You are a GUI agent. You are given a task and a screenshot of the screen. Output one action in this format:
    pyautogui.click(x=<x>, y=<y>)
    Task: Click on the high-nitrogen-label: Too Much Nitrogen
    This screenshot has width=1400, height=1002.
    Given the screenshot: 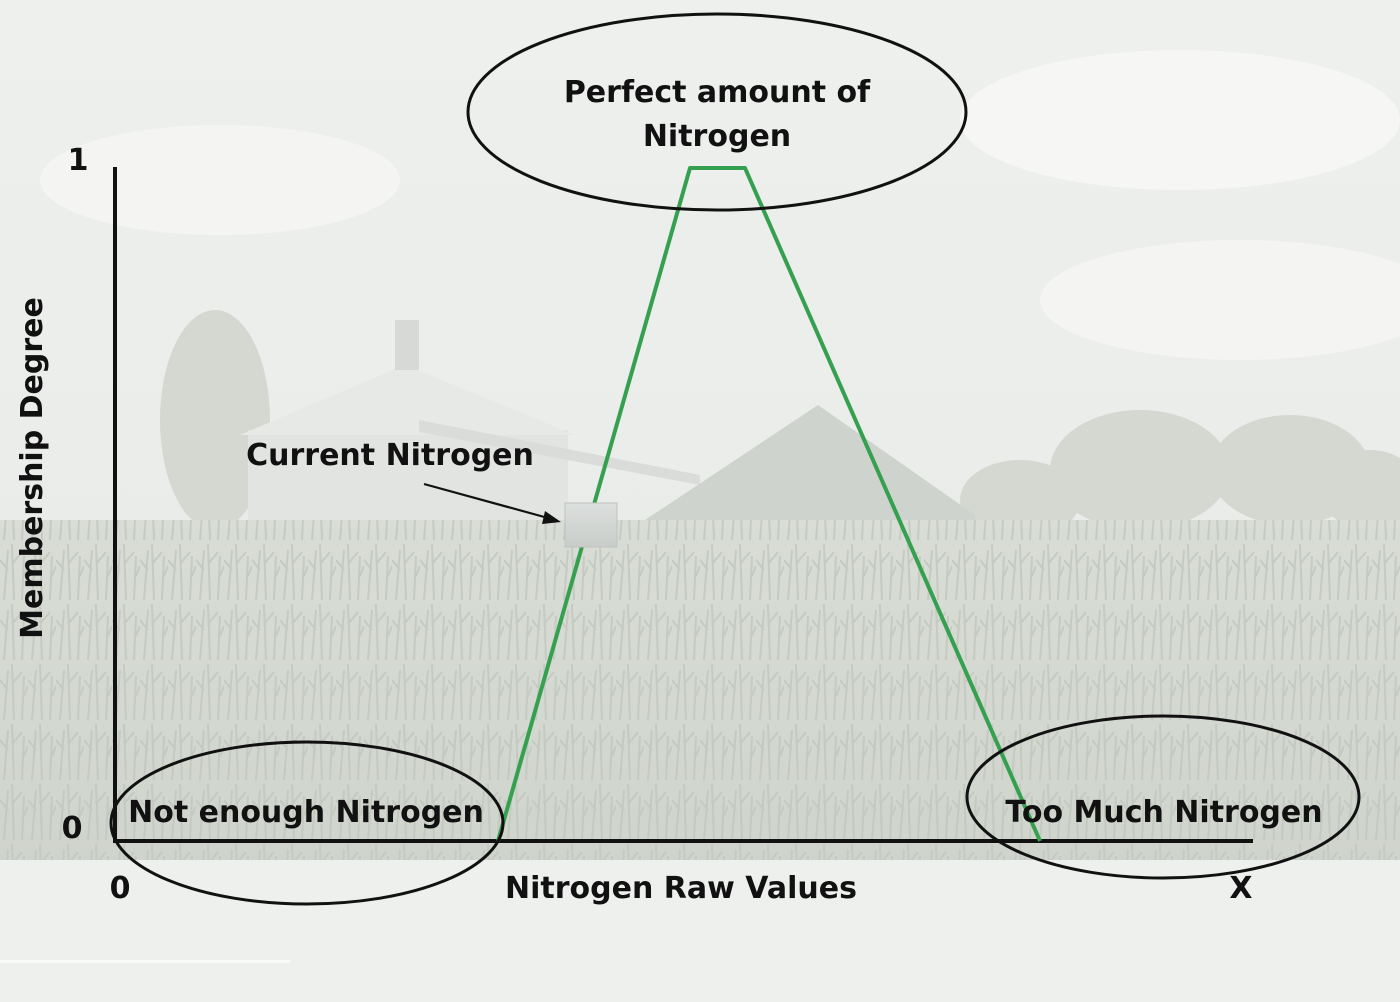 What is the action you would take?
    pyautogui.click(x=1163, y=812)
    